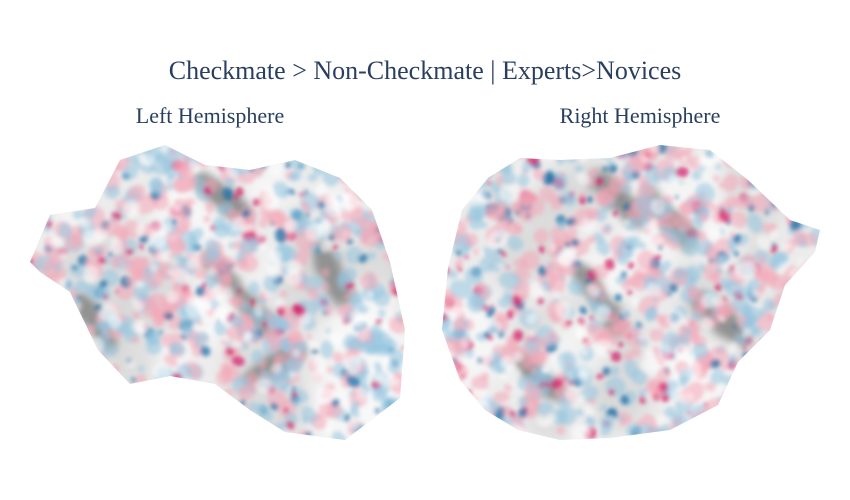  I want to click on left-hemisphere-title: Left Hemisphere, so click(210, 115).